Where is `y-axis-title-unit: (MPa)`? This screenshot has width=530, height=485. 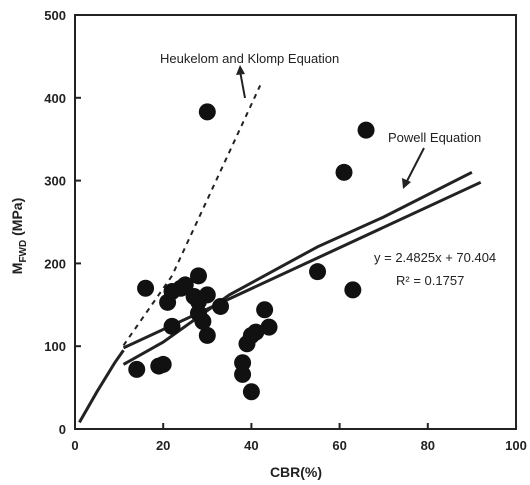 y-axis-title-unit: (MPa) is located at coordinates (17, 219).